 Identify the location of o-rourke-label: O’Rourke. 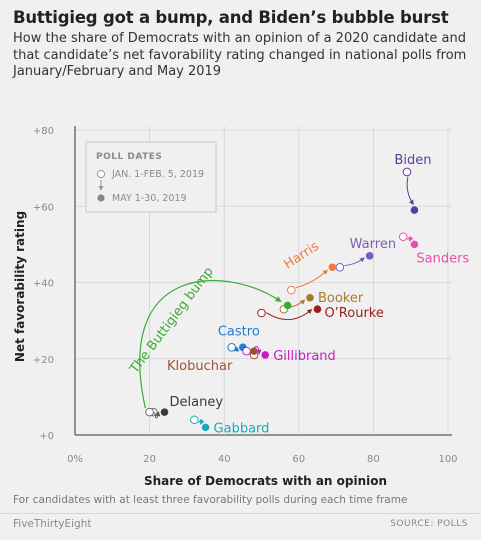
(353, 313).